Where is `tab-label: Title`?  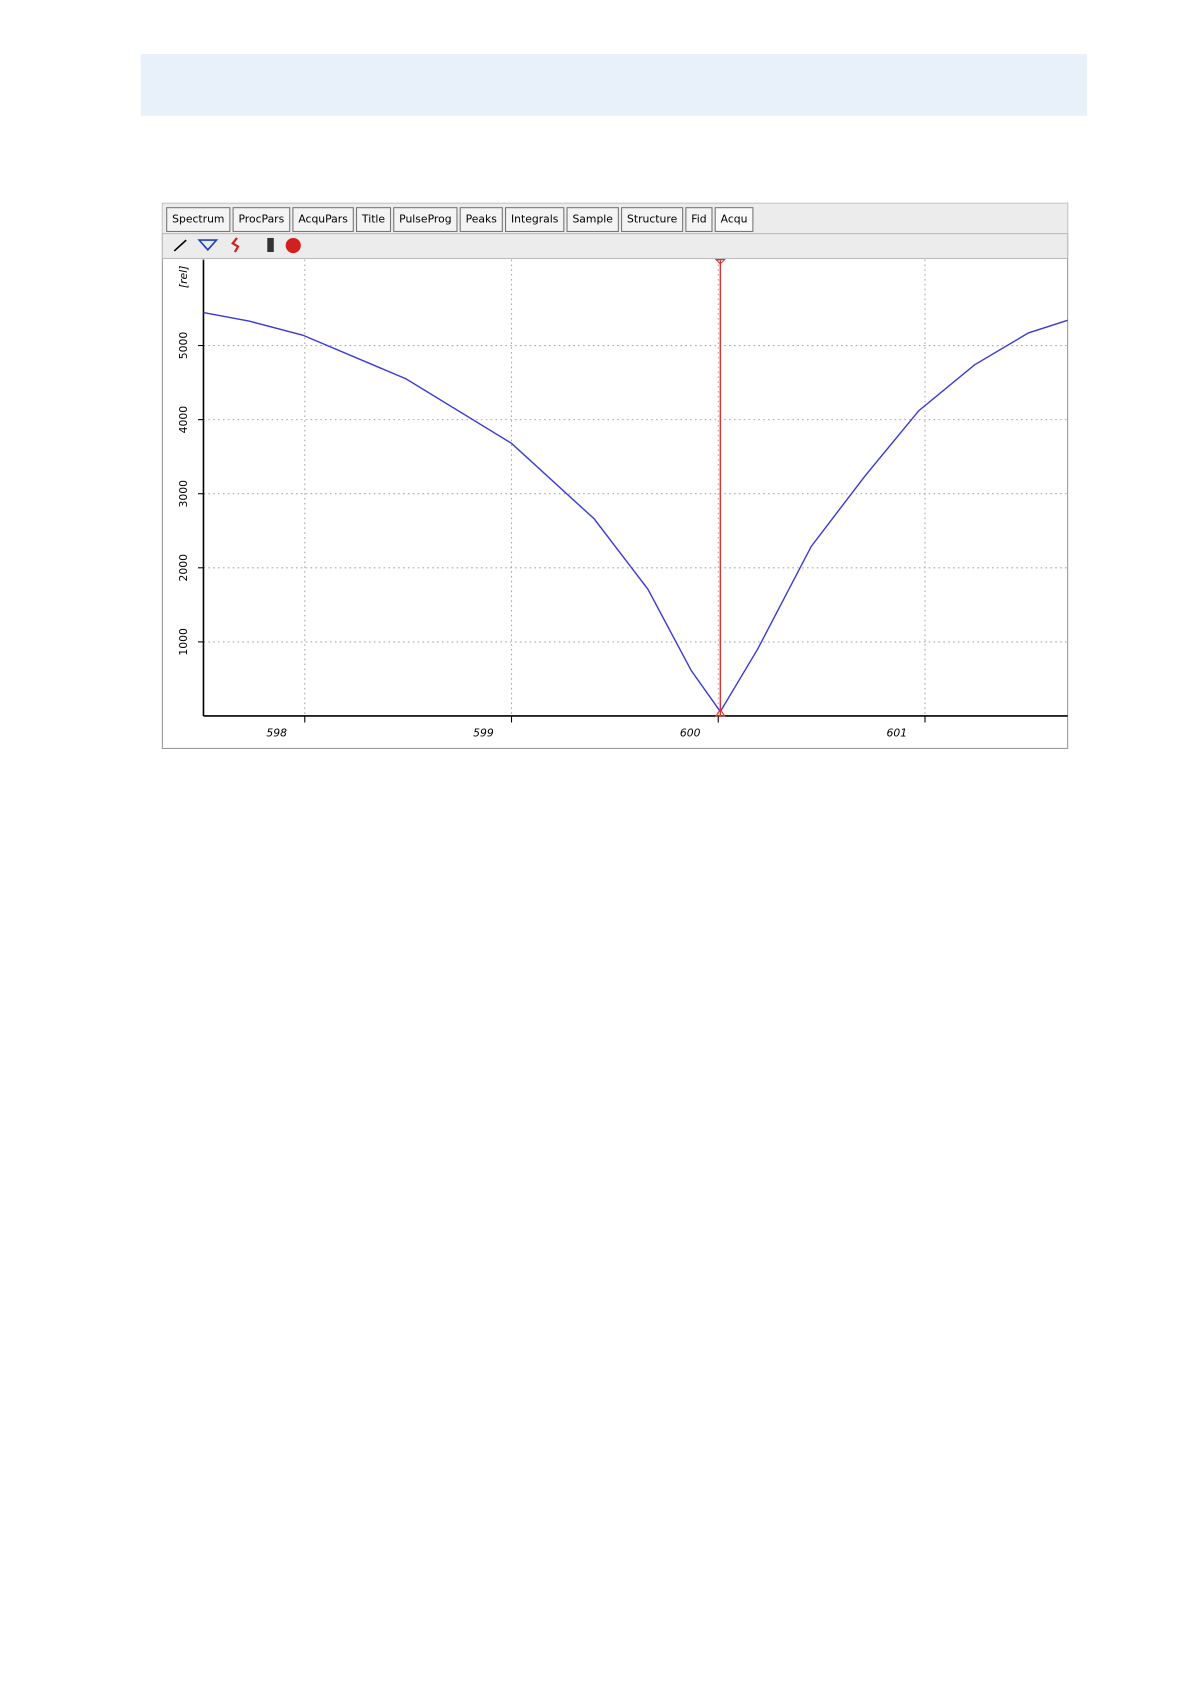 tab-label: Title is located at coordinates (373, 219).